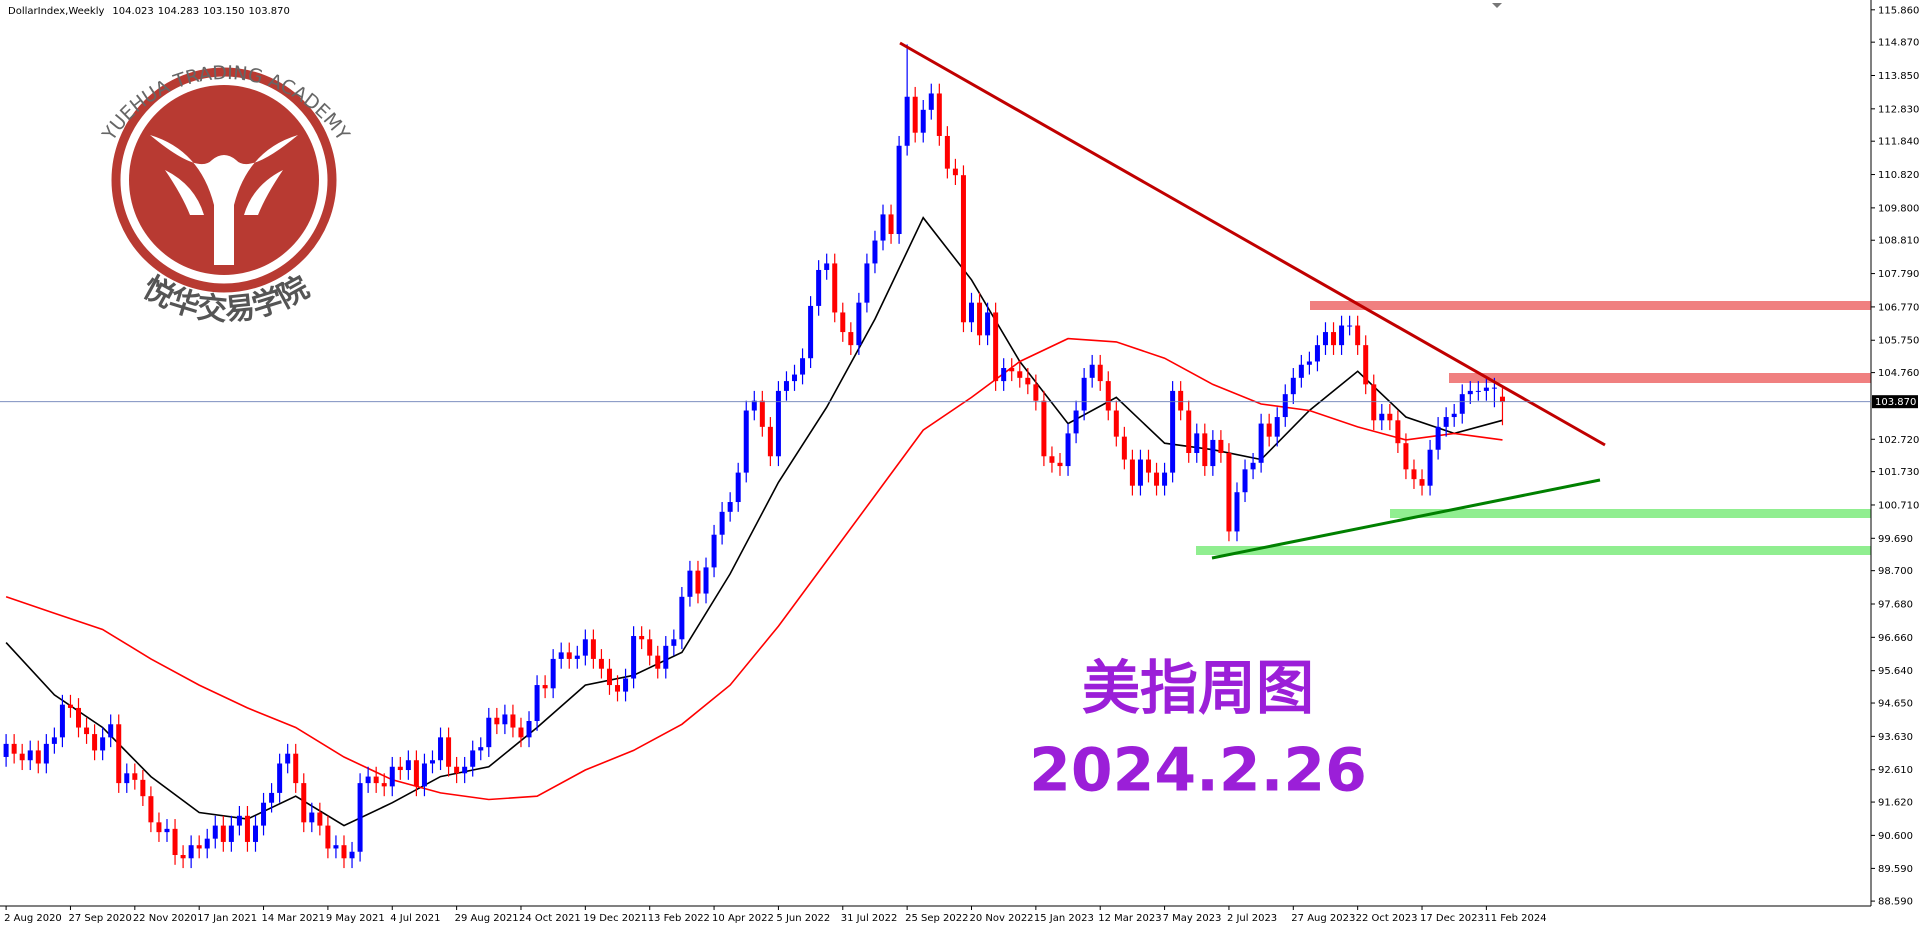 The image size is (1920, 927). What do you see at coordinates (1192, 918) in the screenshot?
I see `x-tick-label: 7 May 2023` at bounding box center [1192, 918].